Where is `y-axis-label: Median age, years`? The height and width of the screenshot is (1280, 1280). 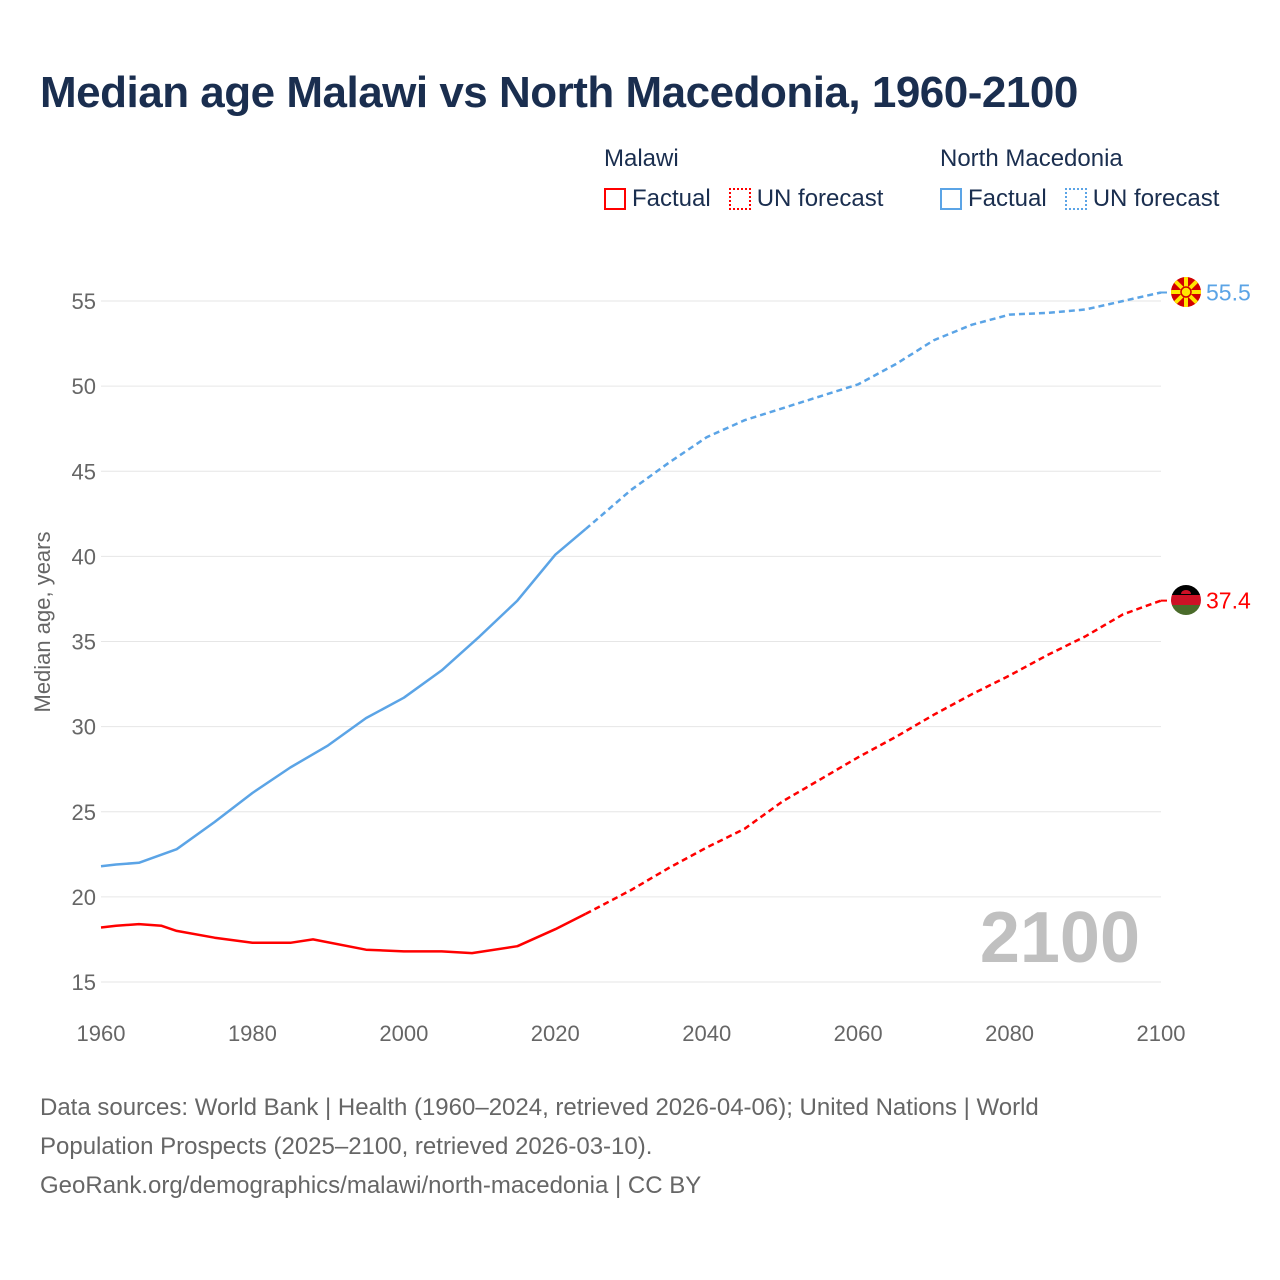 y-axis-label: Median age, years is located at coordinates (42, 622).